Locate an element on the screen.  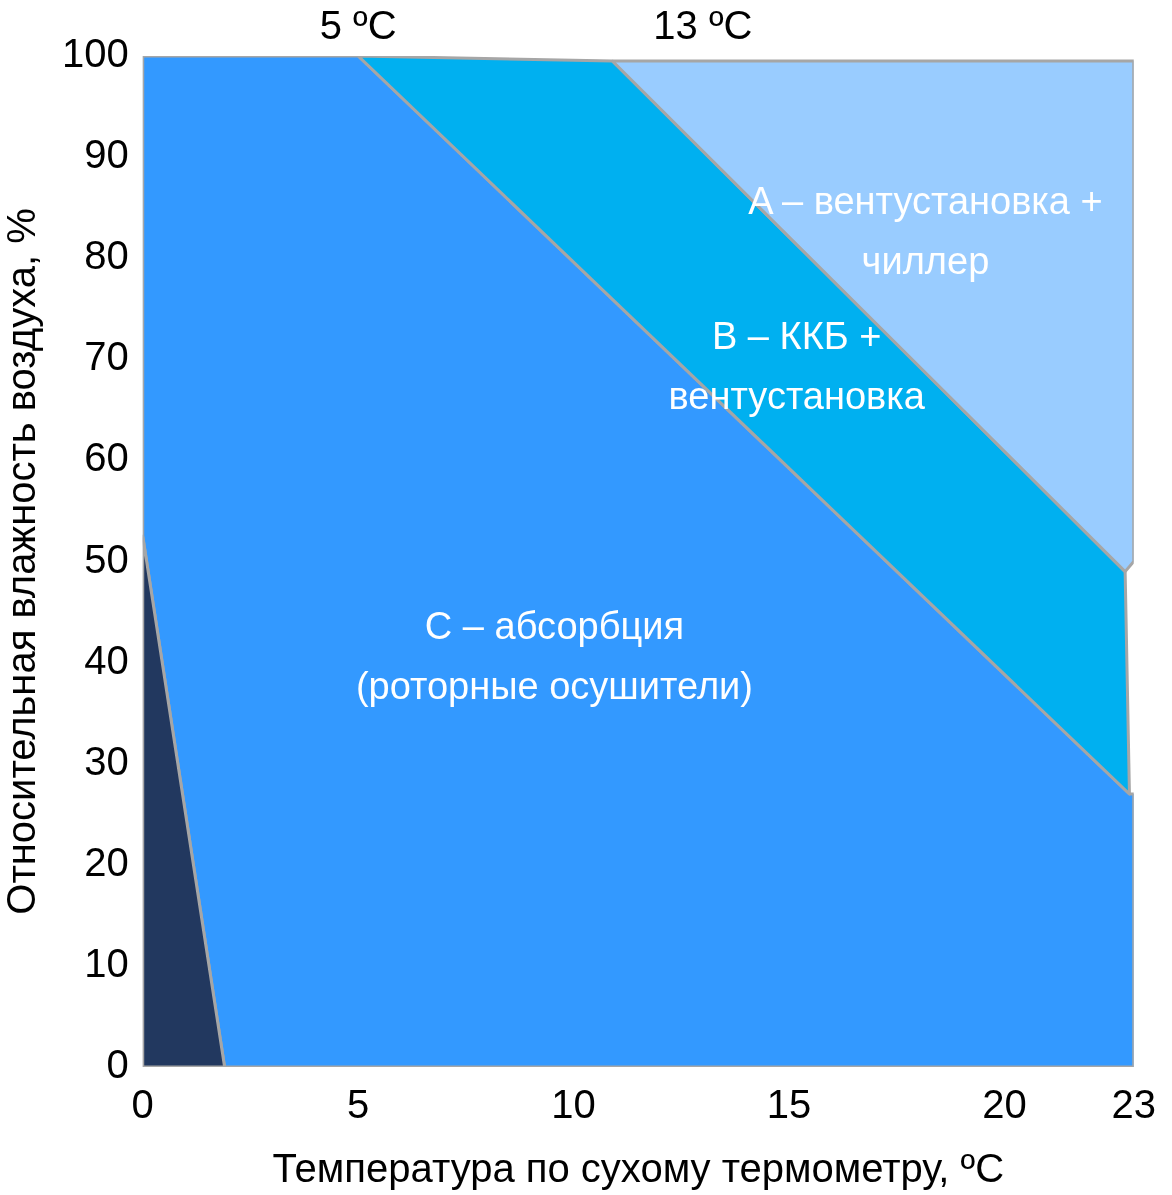
y-tick-label: 30 is located at coordinates (106, 760).